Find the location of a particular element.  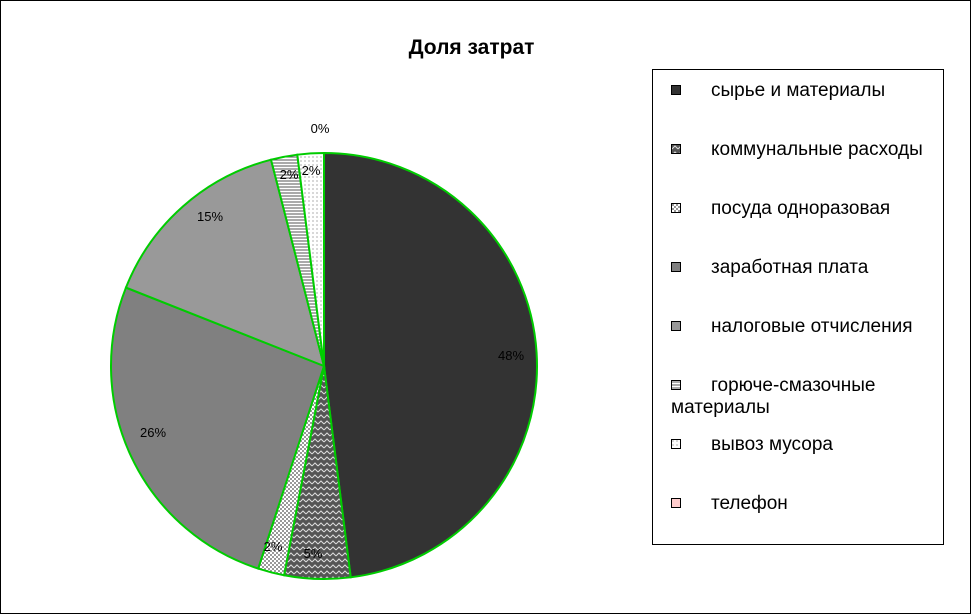

chart-title: Доля затрат is located at coordinates (471, 47).